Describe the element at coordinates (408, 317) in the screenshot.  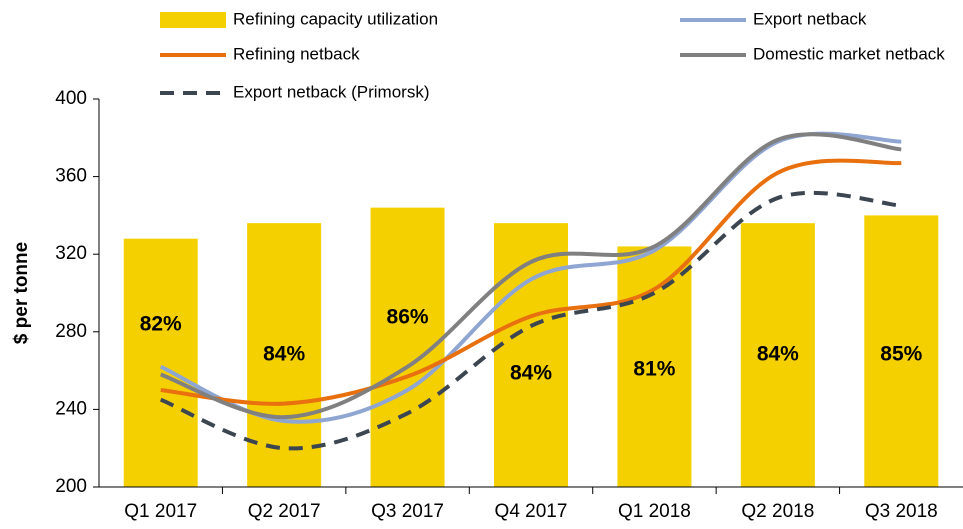
I see `value-label: 86%` at that location.